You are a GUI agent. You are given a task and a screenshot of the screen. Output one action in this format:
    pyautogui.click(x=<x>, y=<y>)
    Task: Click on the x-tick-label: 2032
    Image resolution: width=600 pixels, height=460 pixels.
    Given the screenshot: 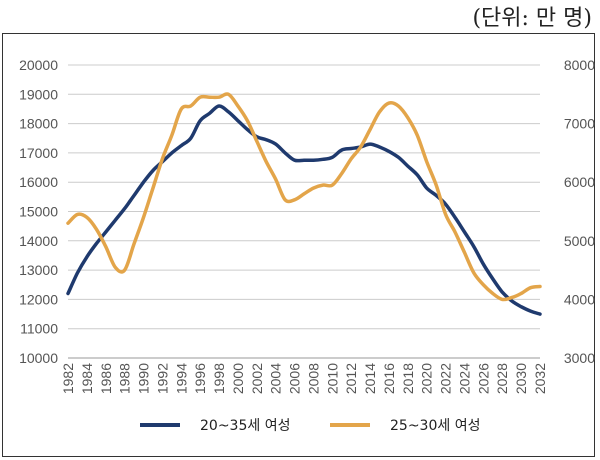 What is the action you would take?
    pyautogui.click(x=540, y=378)
    